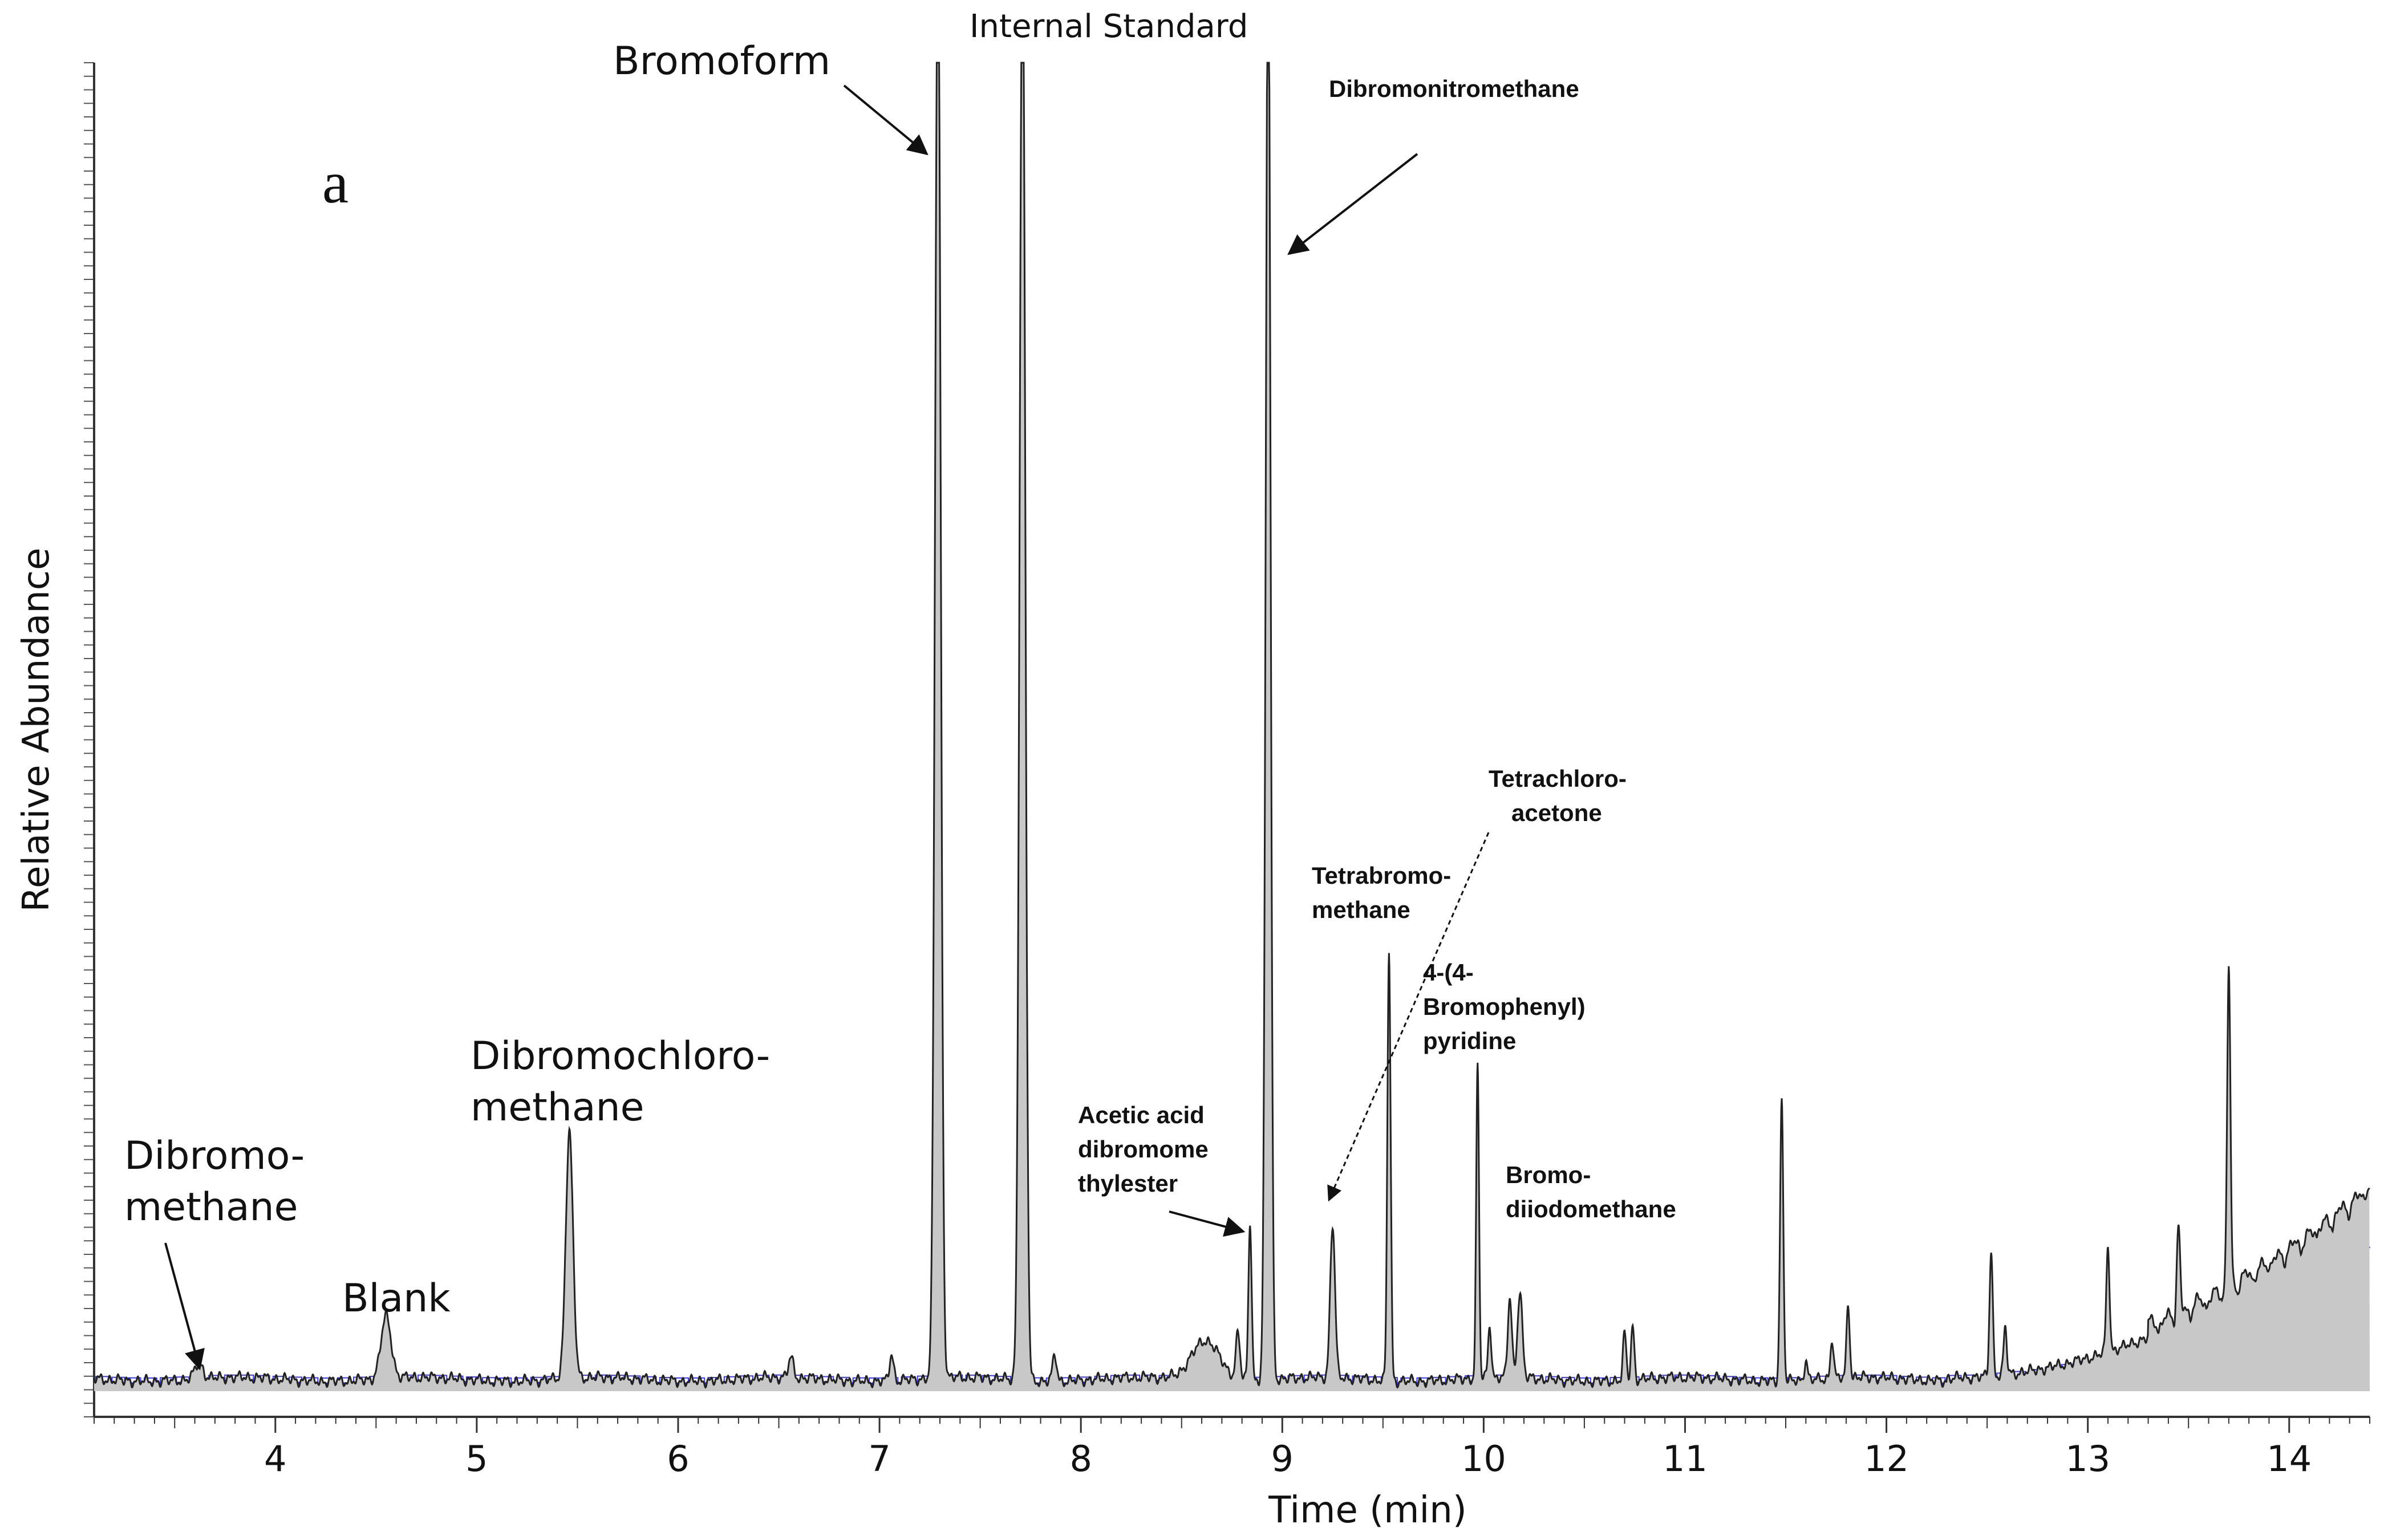  I want to click on arrow-bromoform, so click(886, 120).